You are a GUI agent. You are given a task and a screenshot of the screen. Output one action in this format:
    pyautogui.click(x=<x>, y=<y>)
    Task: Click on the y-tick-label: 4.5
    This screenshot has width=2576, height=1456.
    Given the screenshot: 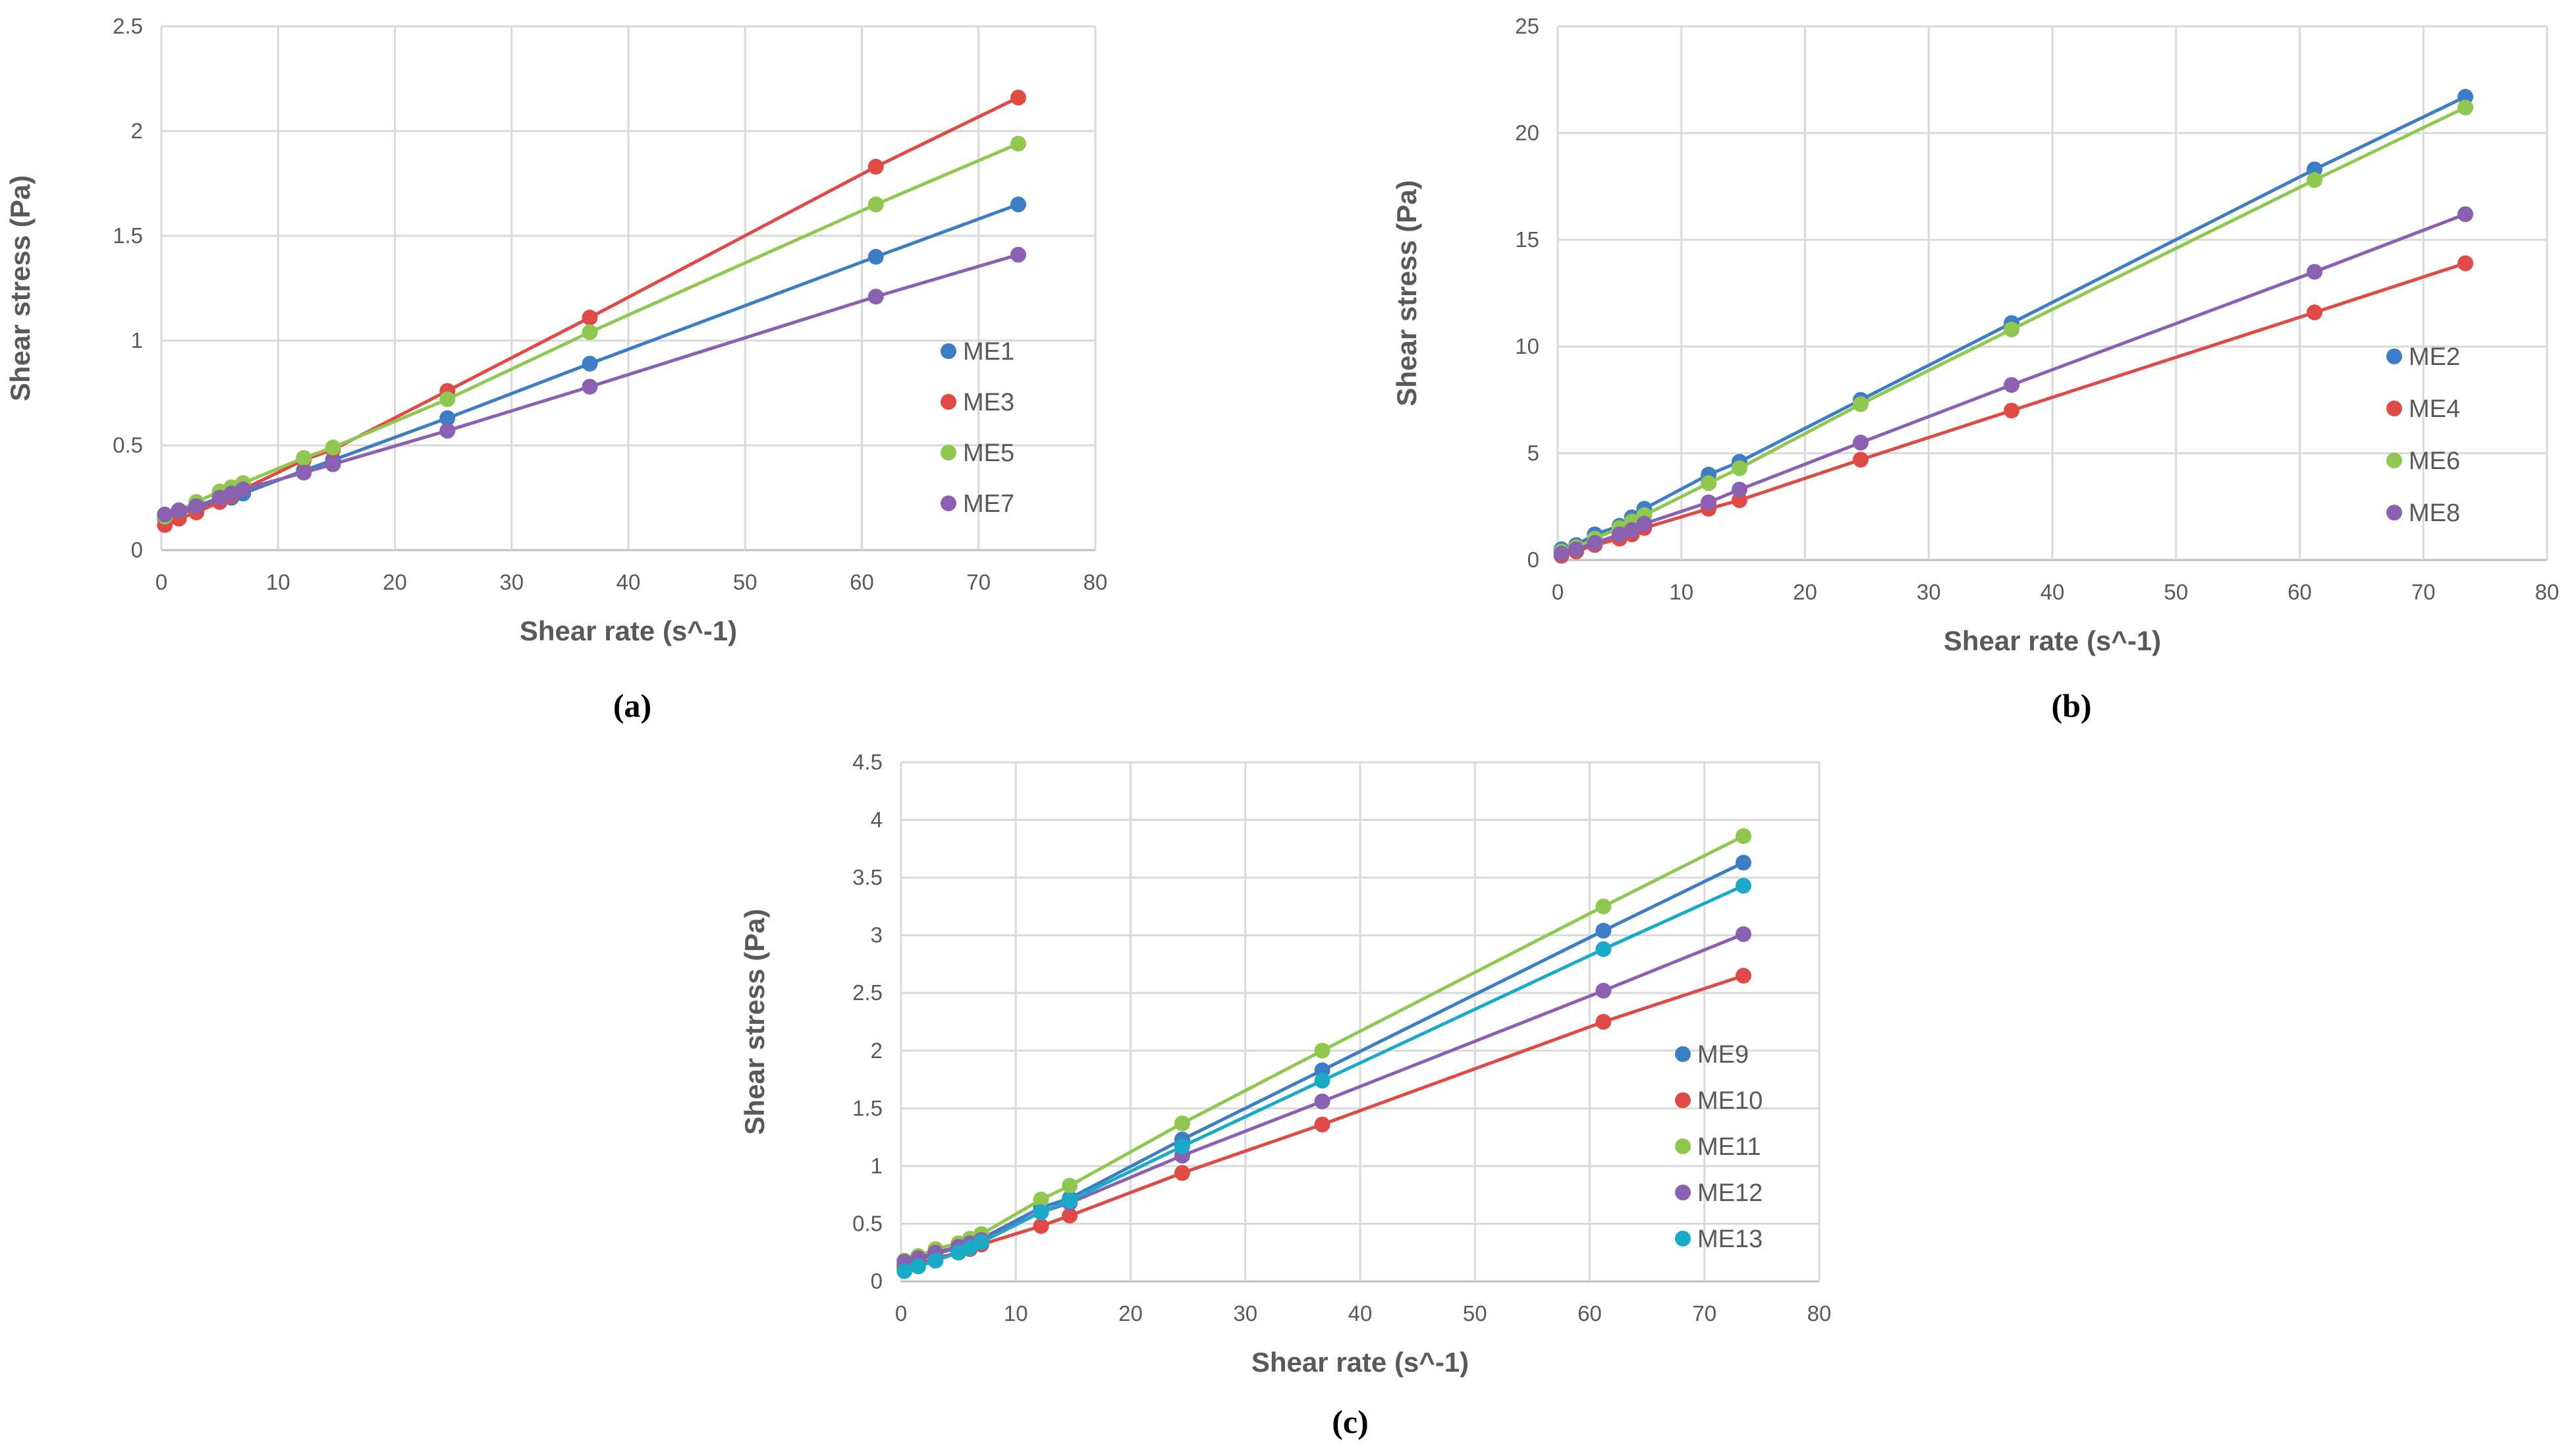 What is the action you would take?
    pyautogui.click(x=867, y=762)
    